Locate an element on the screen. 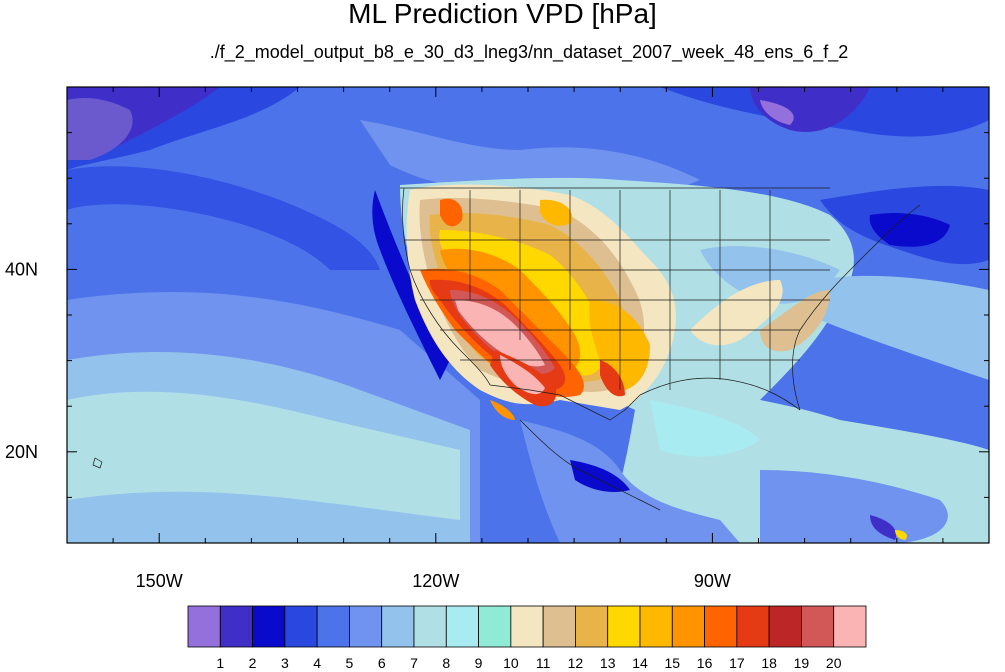 Image resolution: width=1005 pixels, height=672 pixels. colorbar-label: 18 is located at coordinates (769, 663).